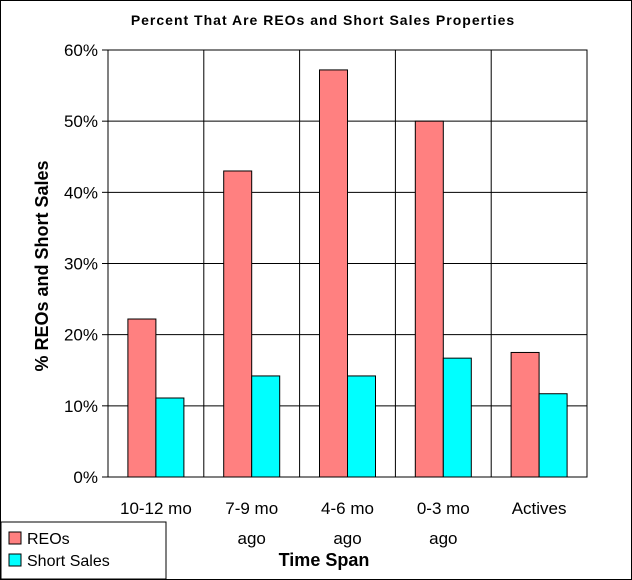 This screenshot has width=632, height=580. What do you see at coordinates (85, 477) in the screenshot?
I see `y-tick-label: 0%` at bounding box center [85, 477].